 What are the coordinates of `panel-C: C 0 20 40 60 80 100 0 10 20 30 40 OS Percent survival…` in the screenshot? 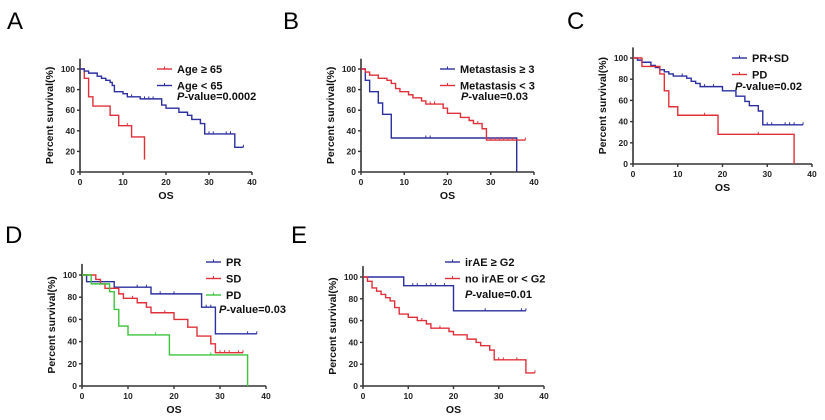 It's located at (692, 101).